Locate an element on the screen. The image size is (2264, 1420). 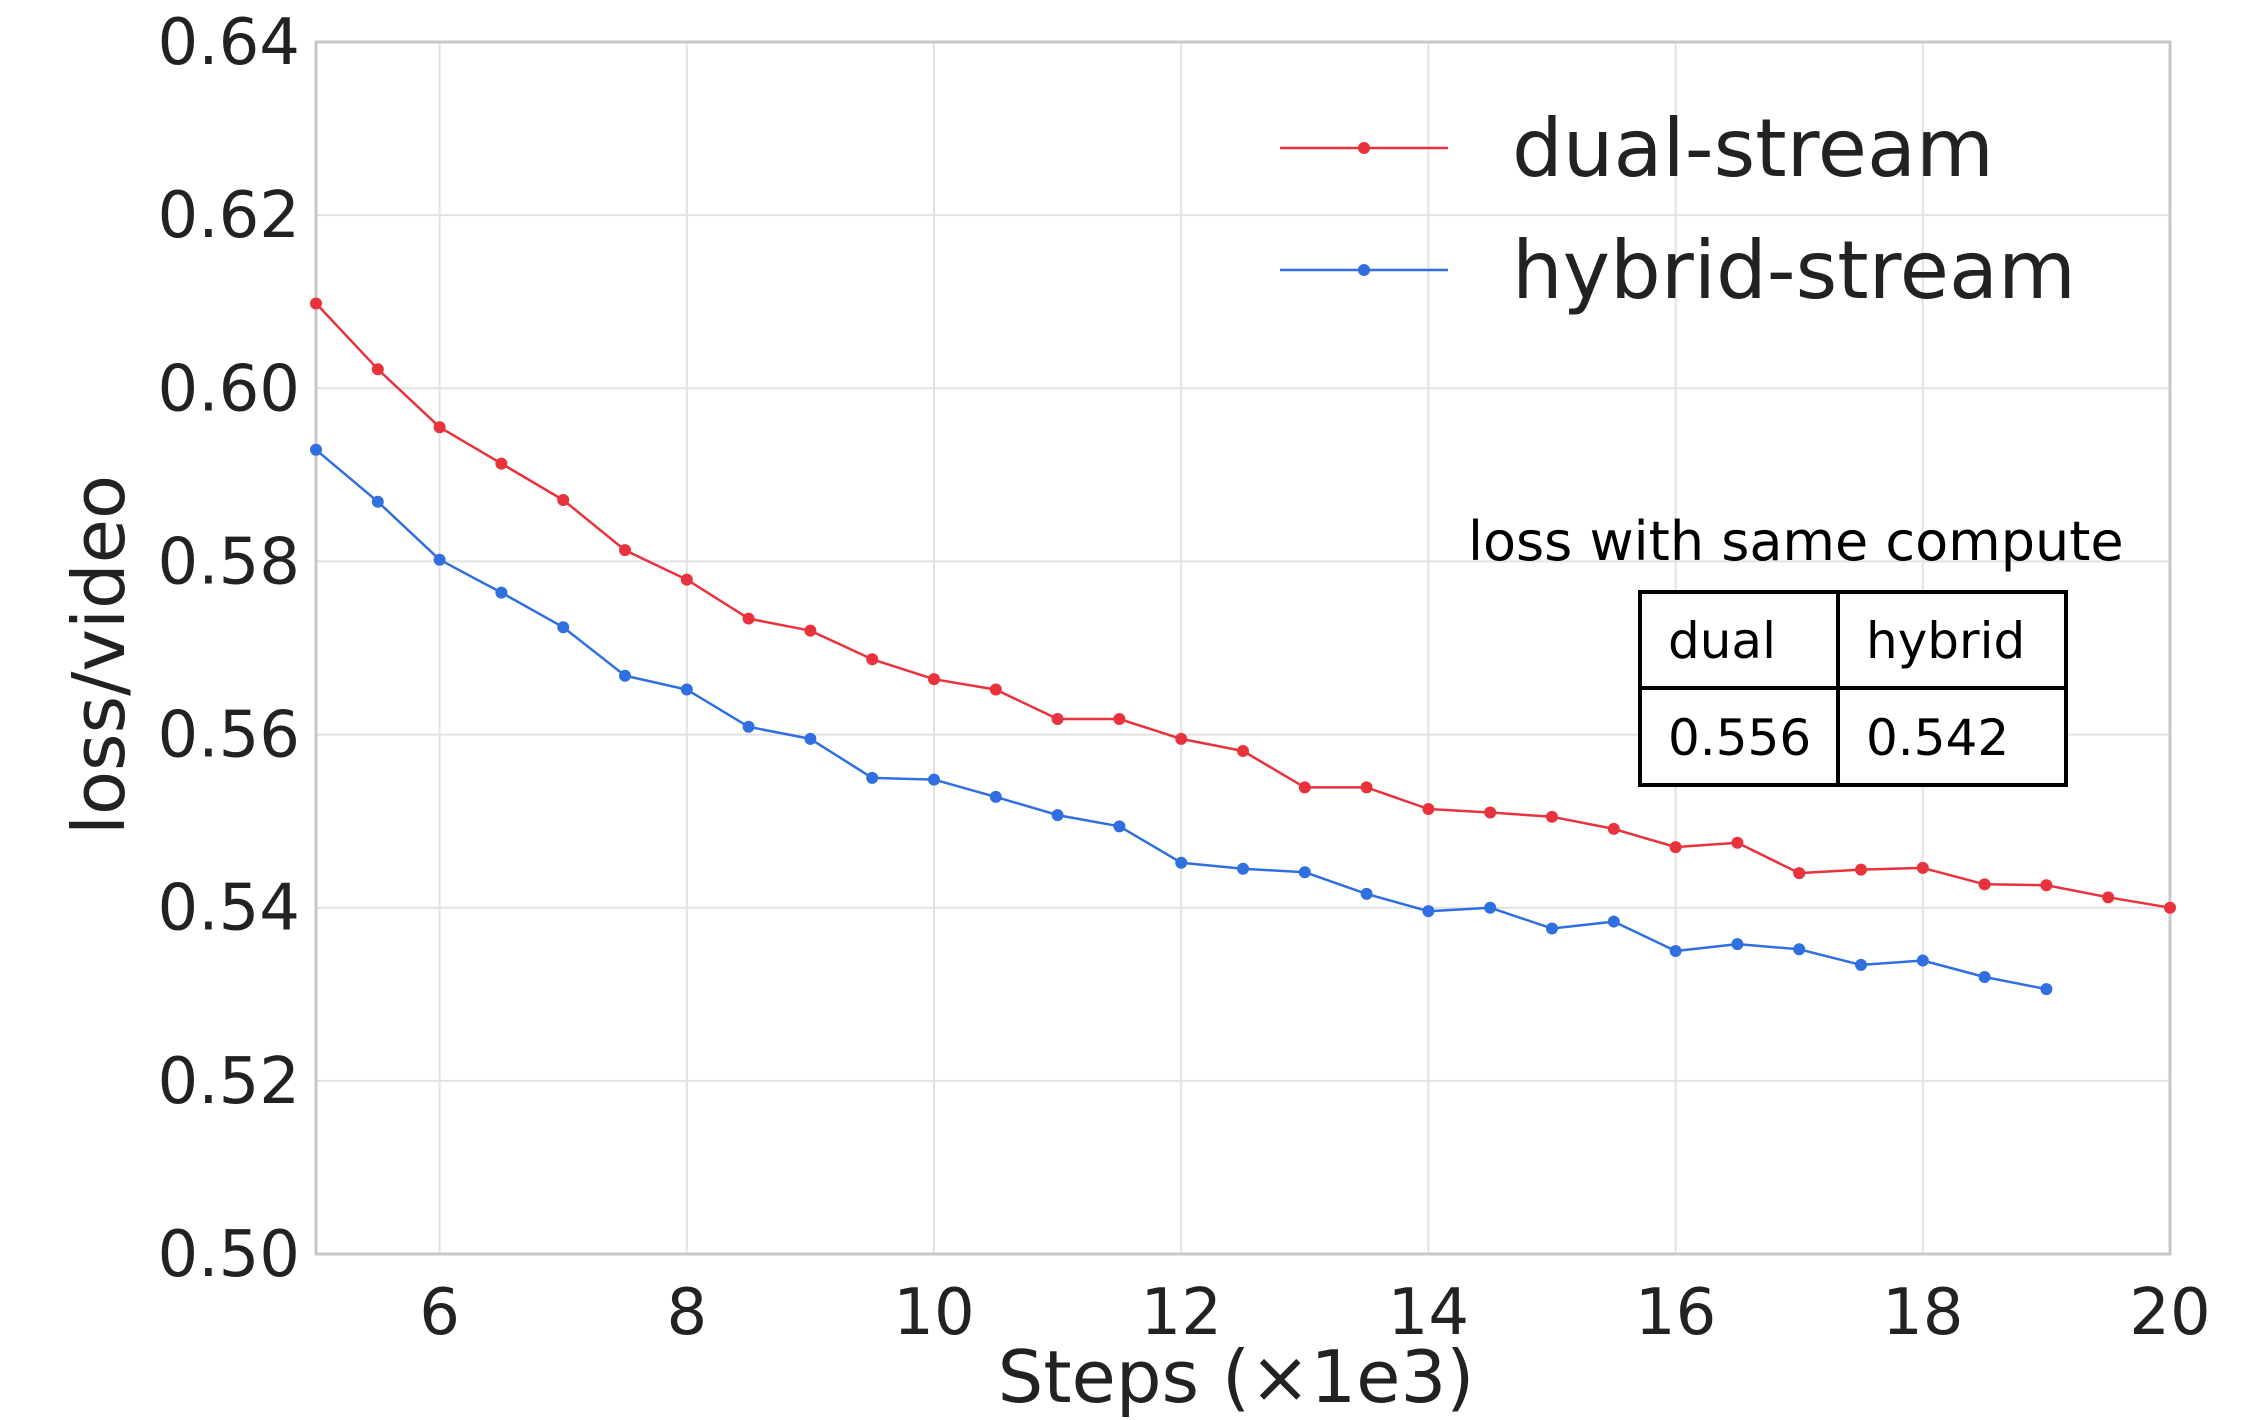
x-tick-label: 10 is located at coordinates (933, 1313).